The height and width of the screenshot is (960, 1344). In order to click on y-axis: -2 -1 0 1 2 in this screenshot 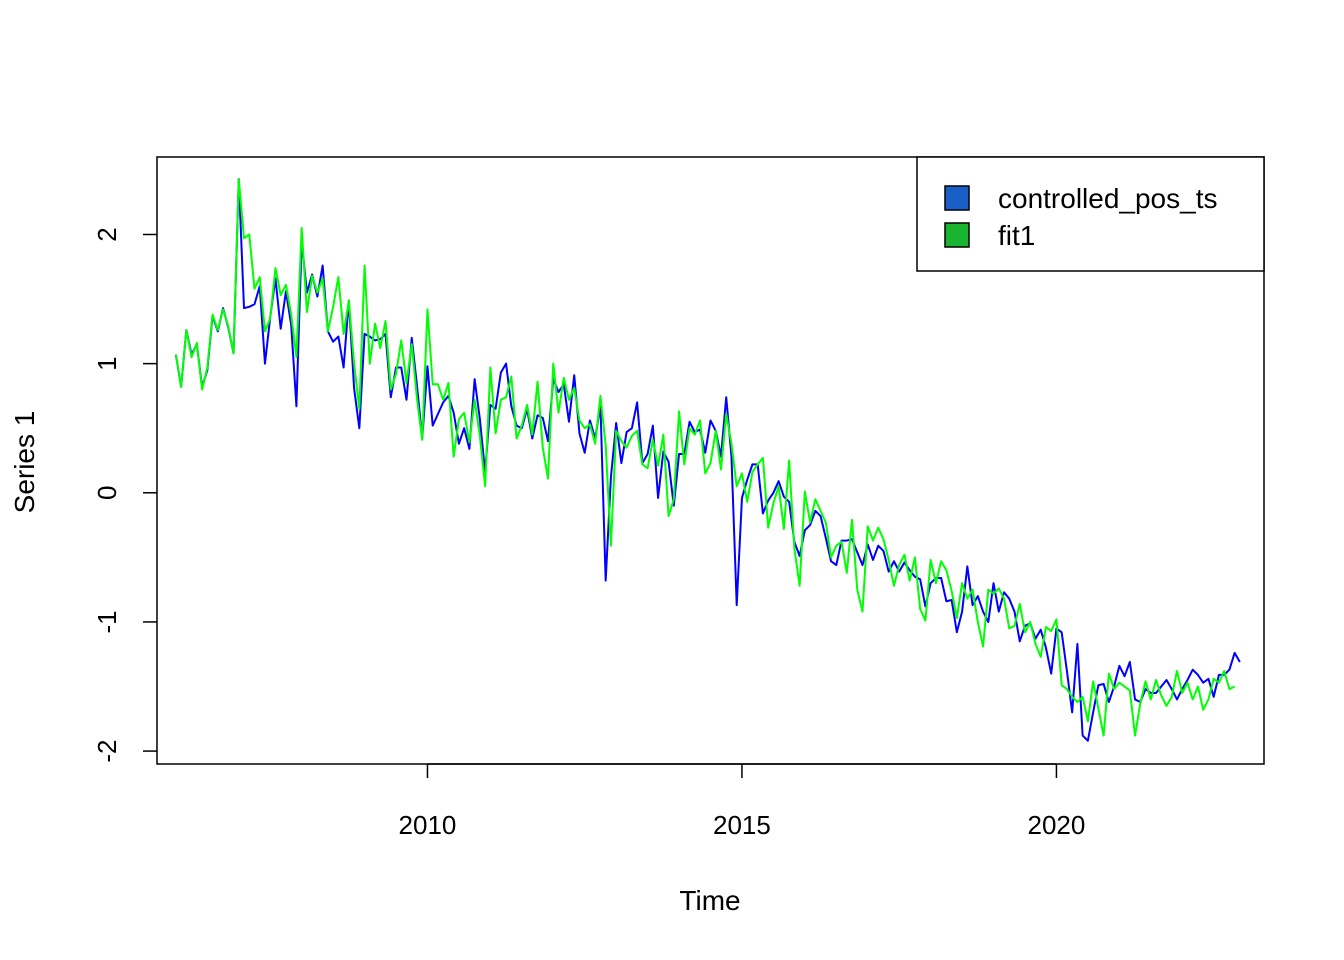, I will do `click(124, 495)`.